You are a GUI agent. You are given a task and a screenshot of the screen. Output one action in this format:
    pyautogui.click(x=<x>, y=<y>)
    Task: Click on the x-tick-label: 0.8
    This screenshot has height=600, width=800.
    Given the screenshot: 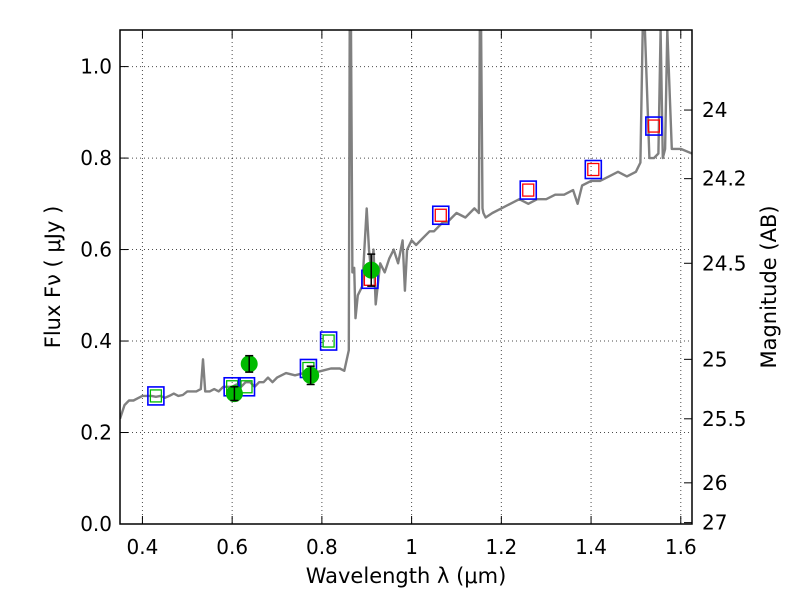 What is the action you would take?
    pyautogui.click(x=322, y=547)
    